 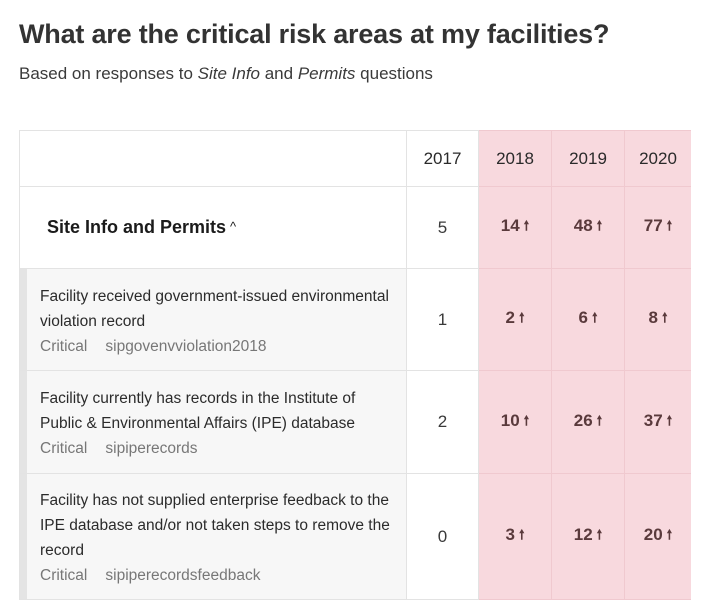 I want to click on row-value-2018: 2 🠕, so click(x=515, y=319).